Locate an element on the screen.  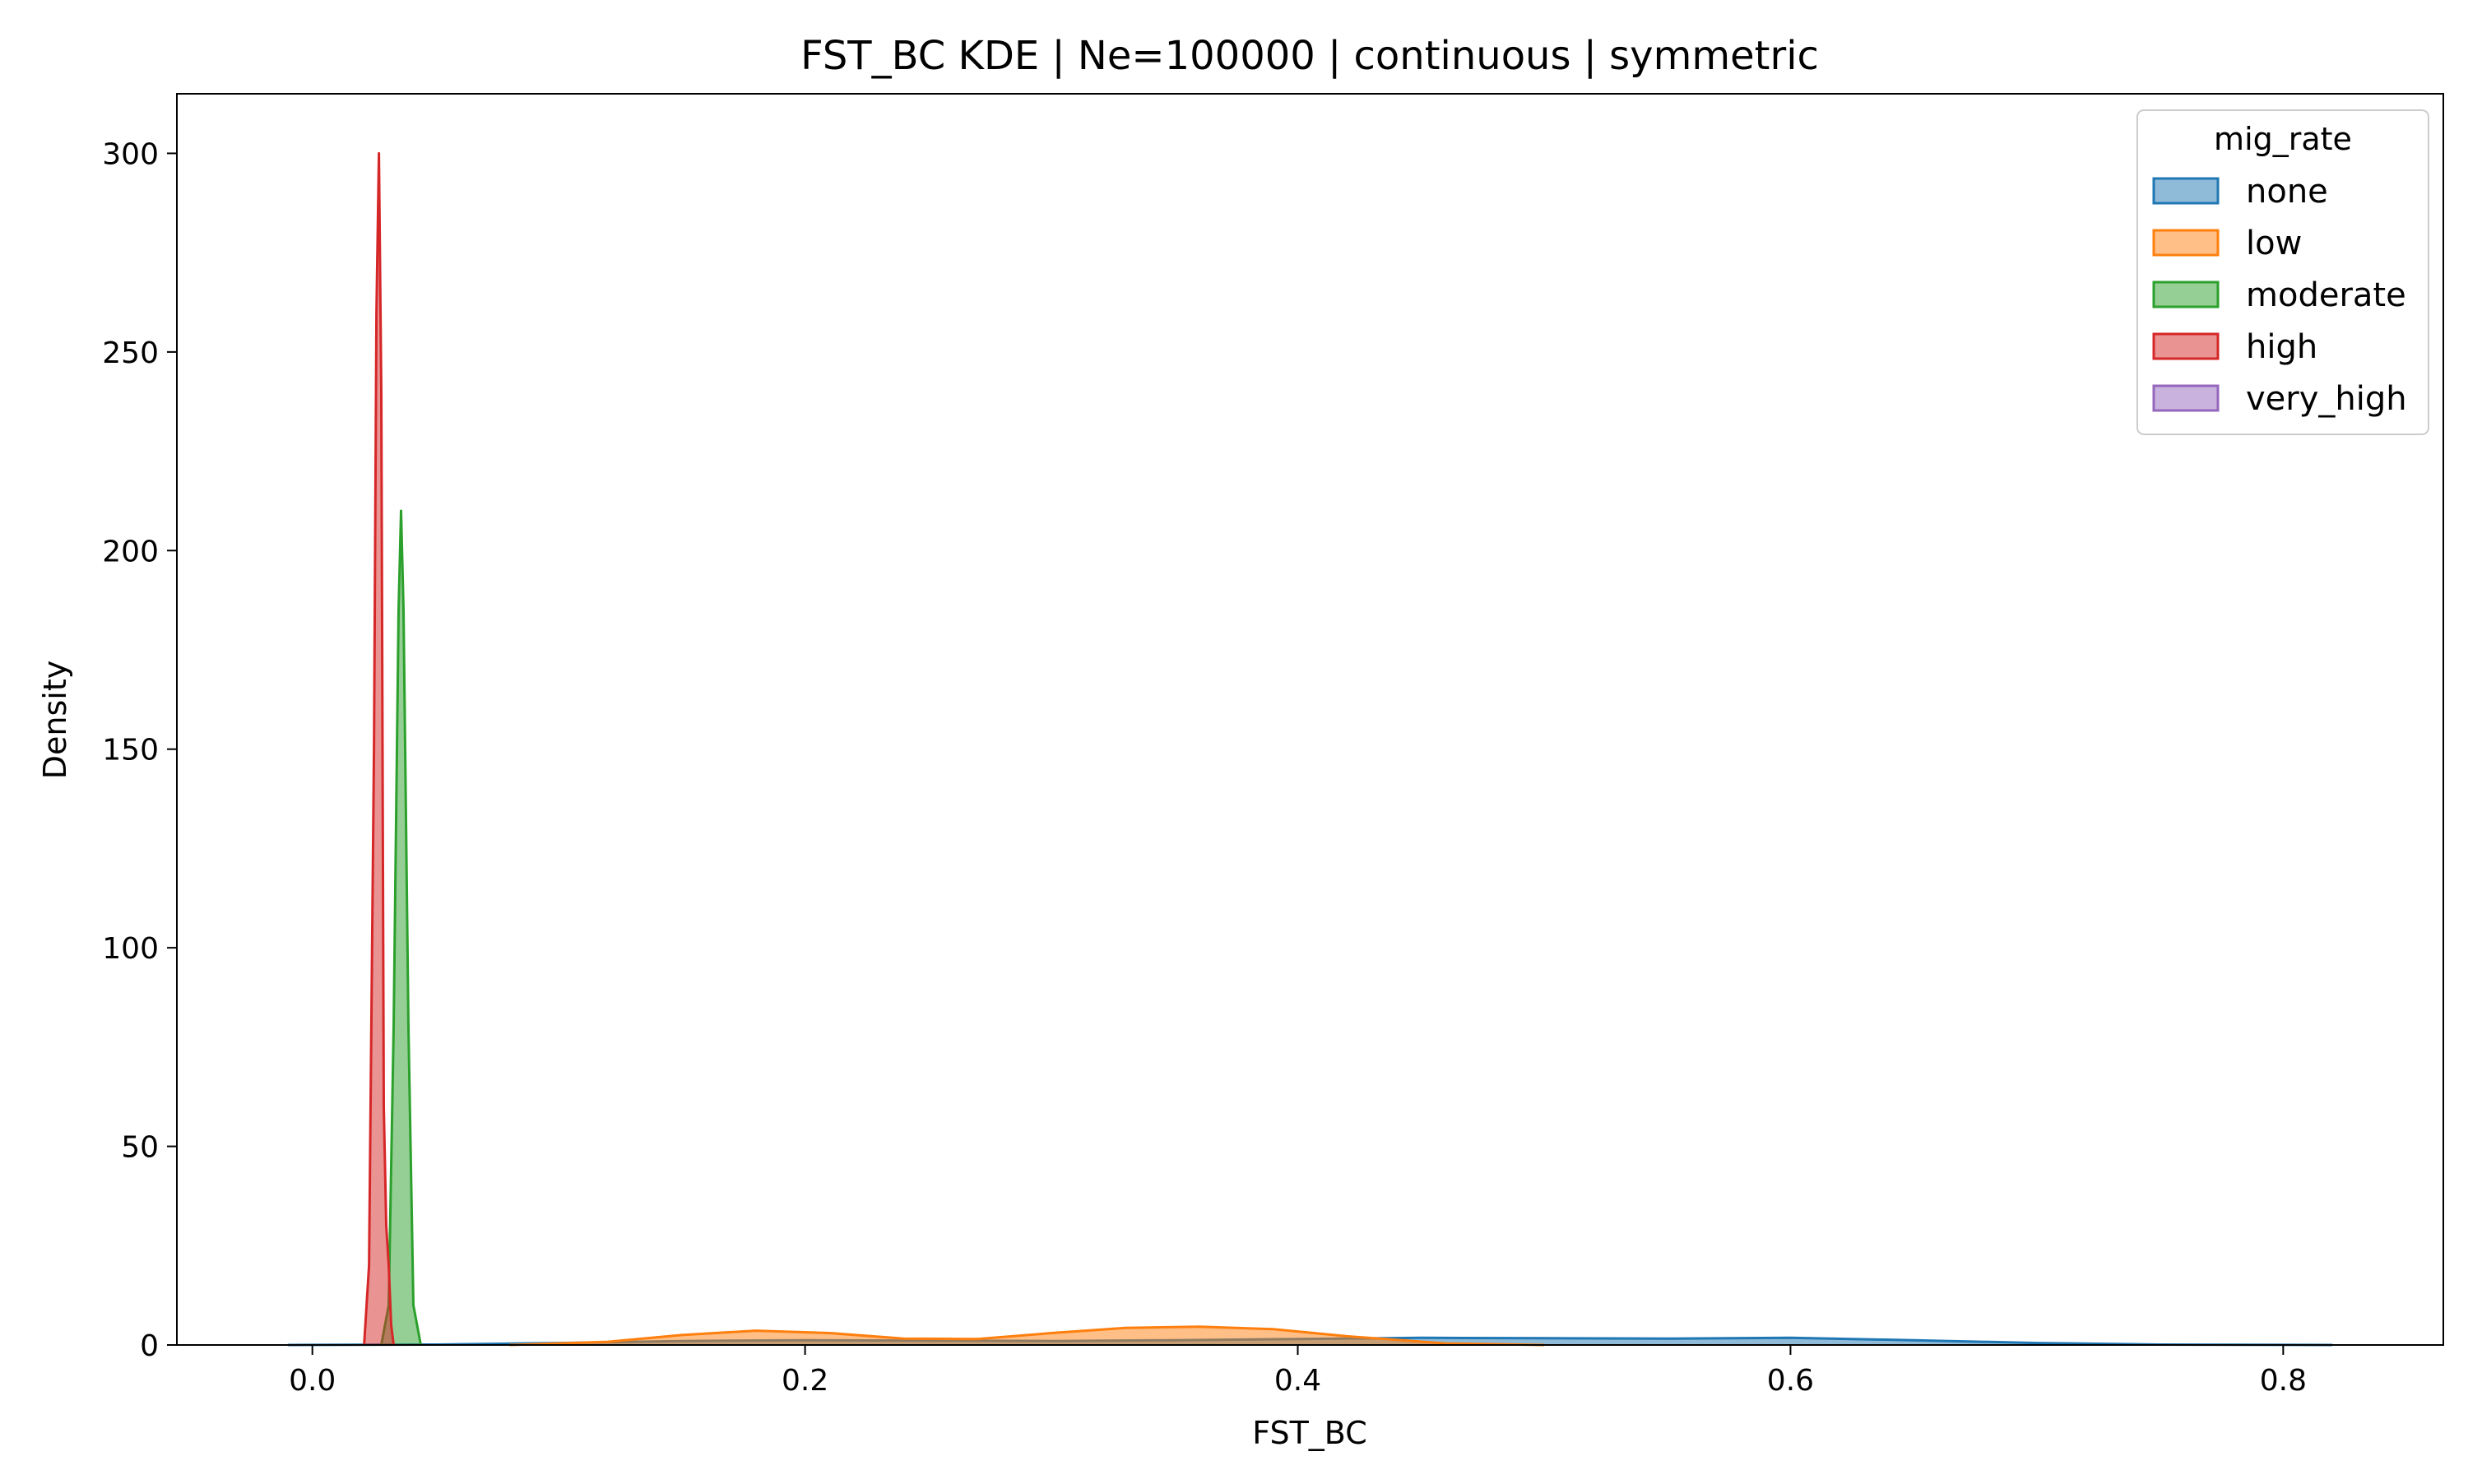
x-axis: 0.0 0.2 0.4 0.6 0.8 is located at coordinates (1298, 1371).